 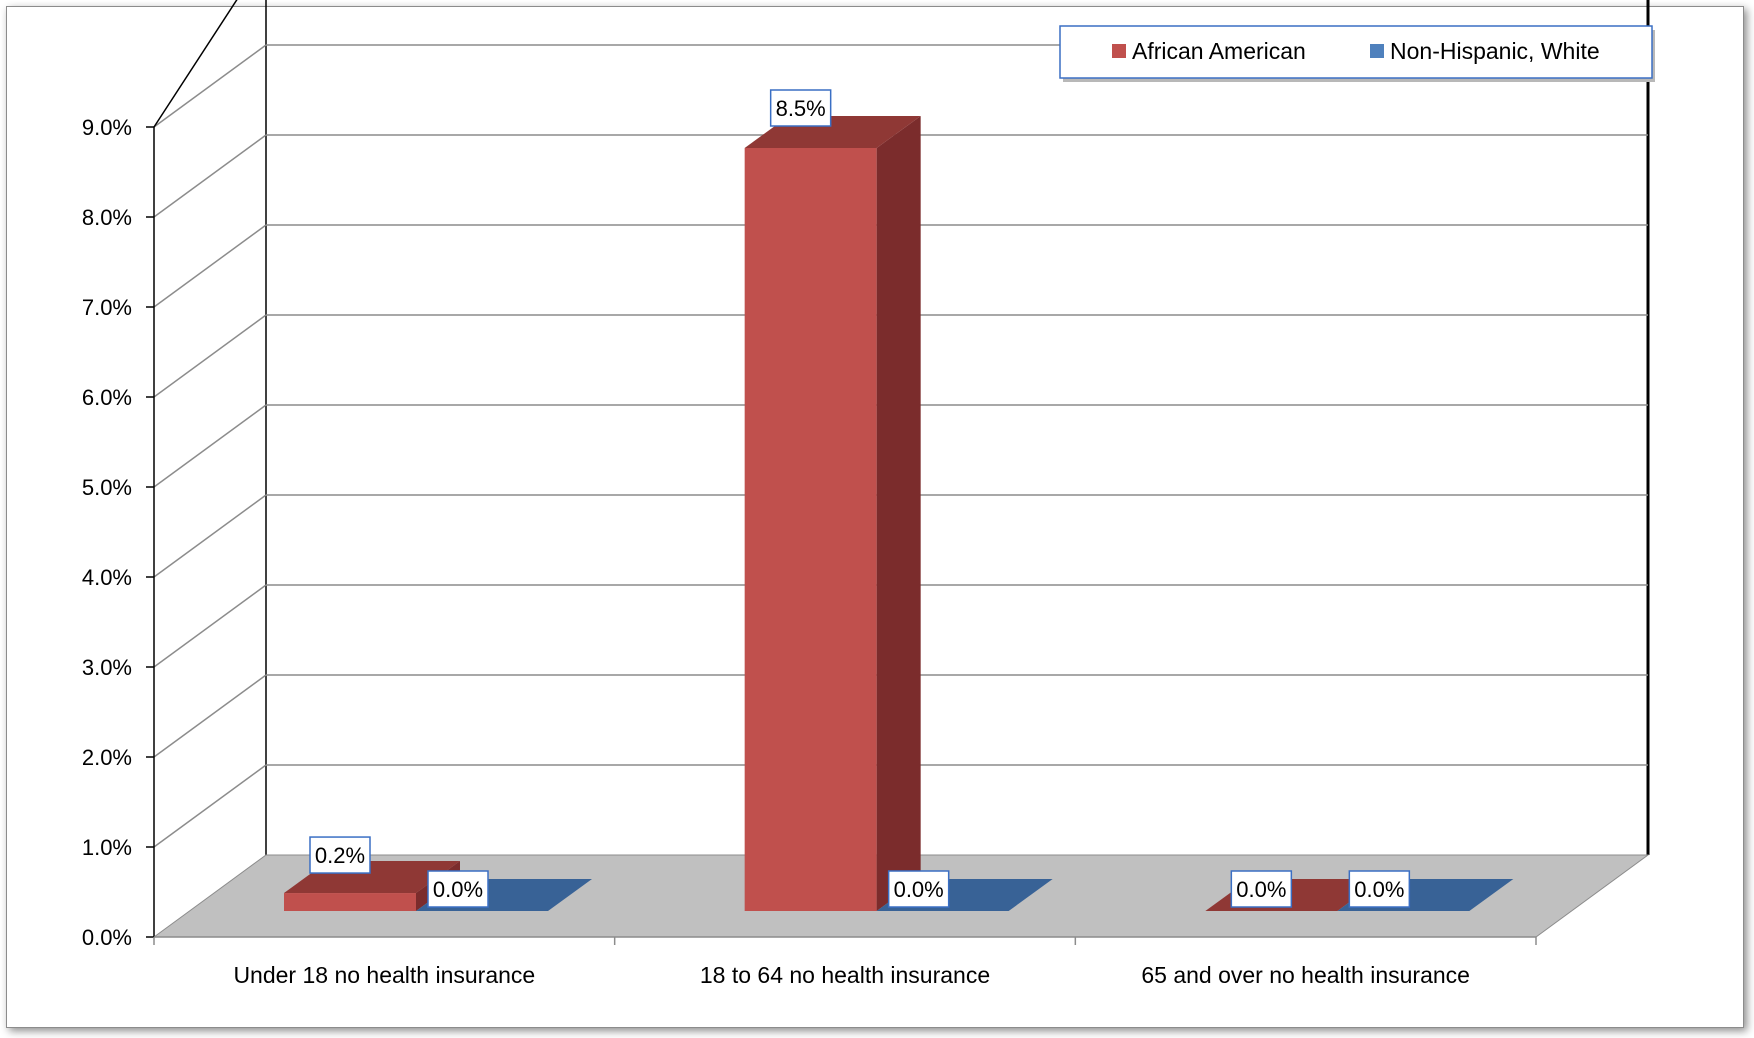 What do you see at coordinates (898, 513) in the screenshot?
I see `bar-side` at bounding box center [898, 513].